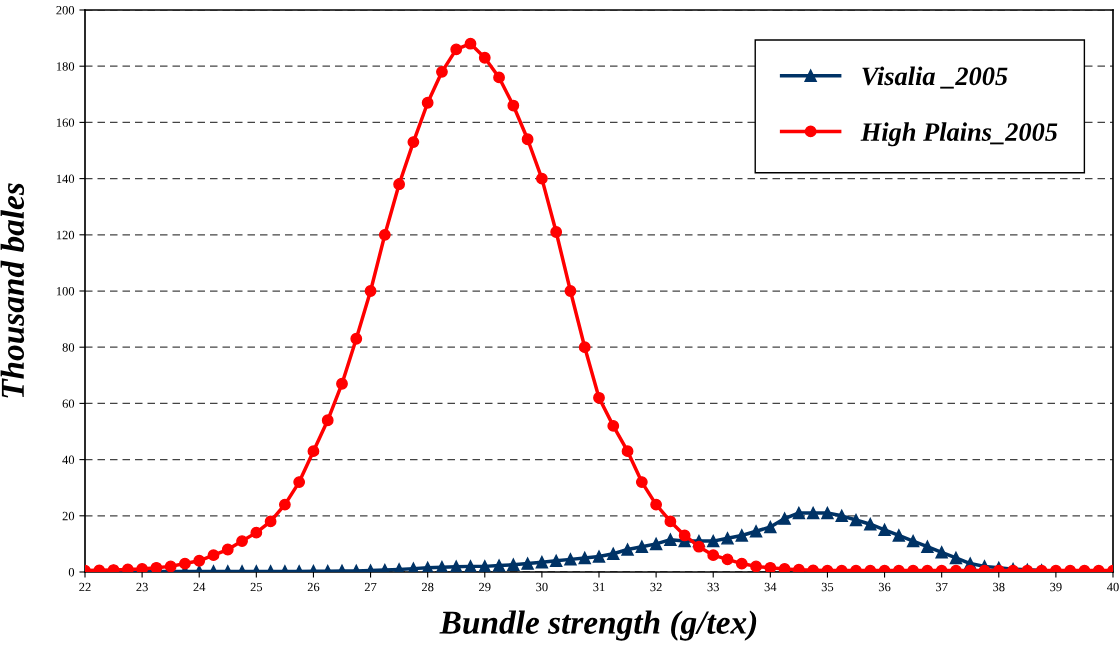  Describe the element at coordinates (142, 587) in the screenshot. I see `x-tick-label: 23` at that location.